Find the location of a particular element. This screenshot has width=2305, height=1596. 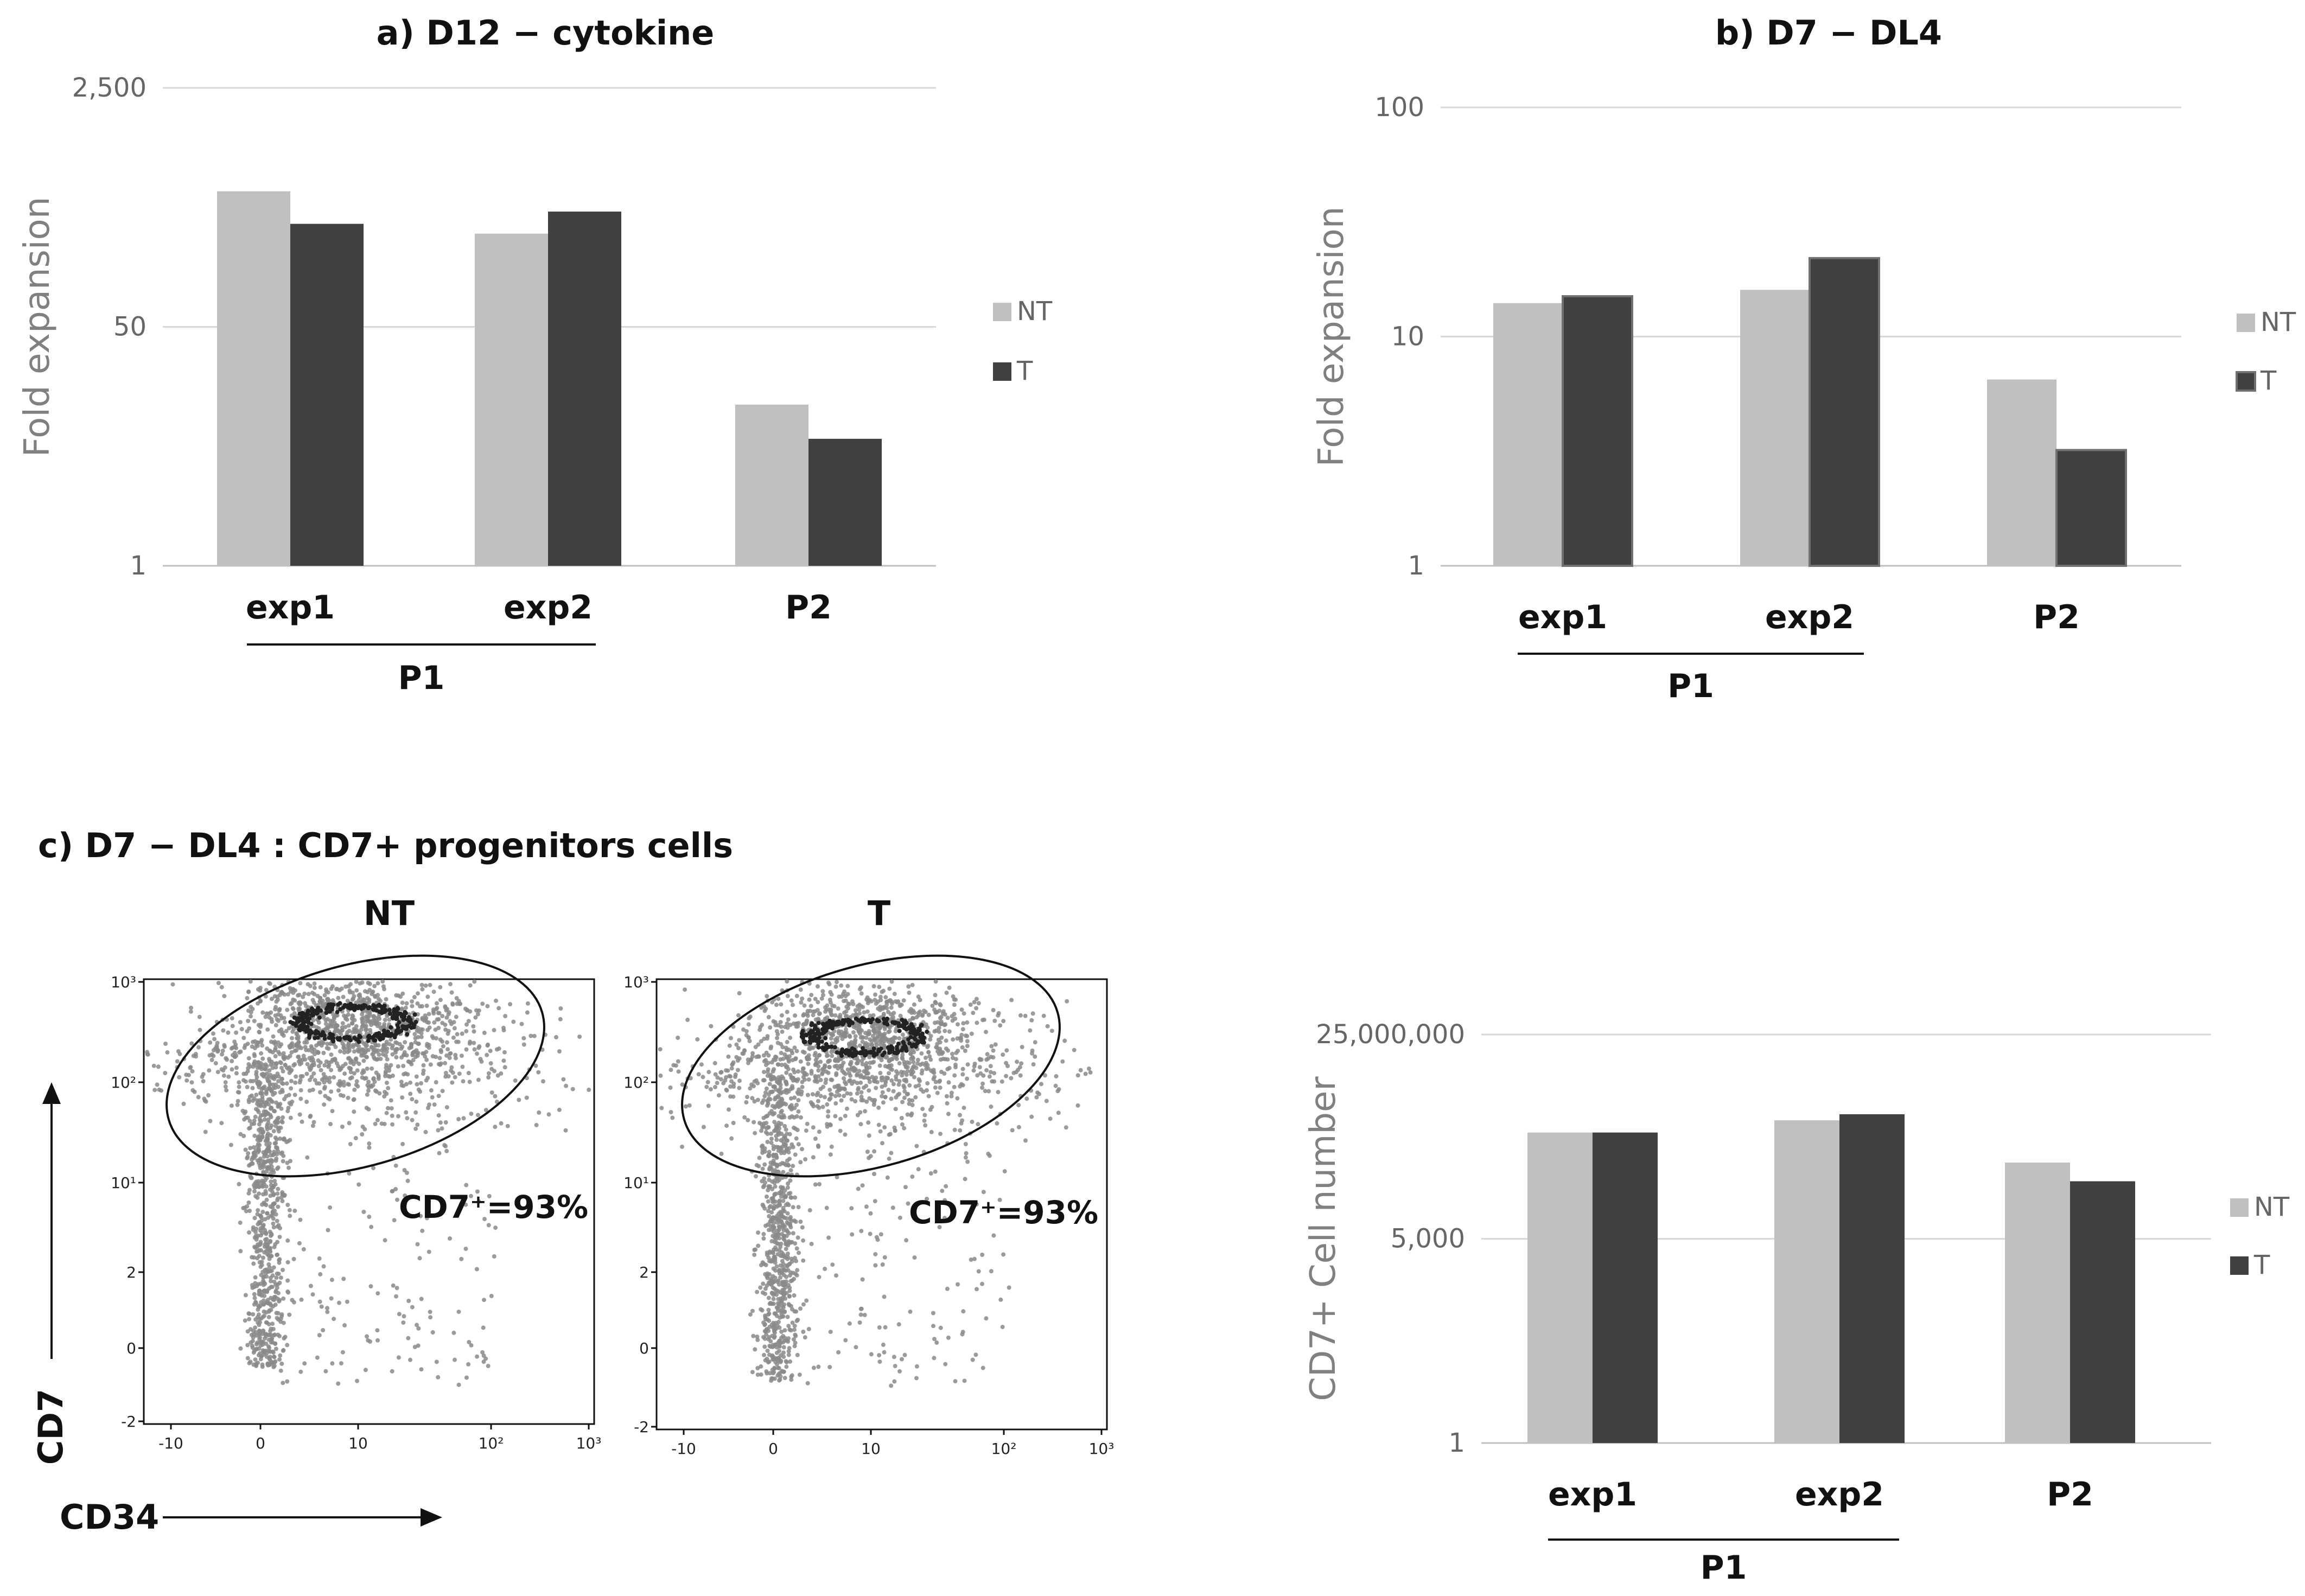

chart-b-legend-label-nt: NT is located at coordinates (2278, 322).